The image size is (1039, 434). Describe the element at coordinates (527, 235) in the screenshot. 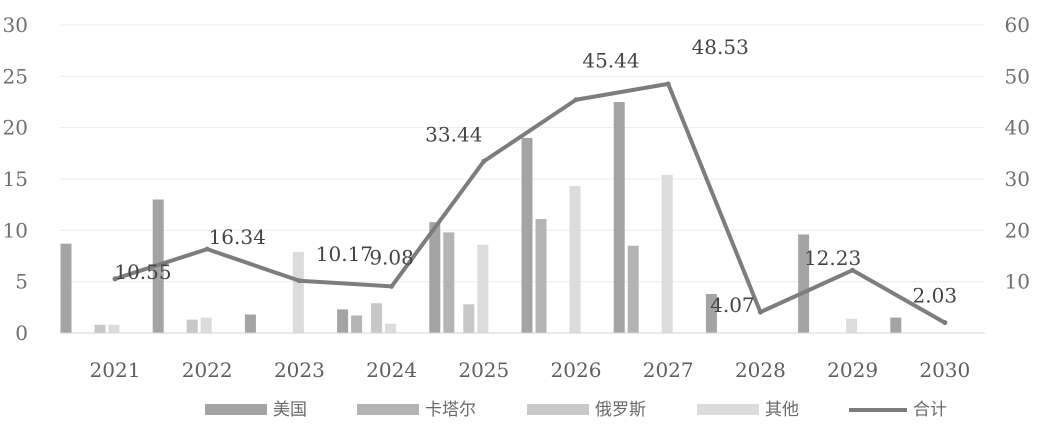

I see `bar-美国-2026` at that location.